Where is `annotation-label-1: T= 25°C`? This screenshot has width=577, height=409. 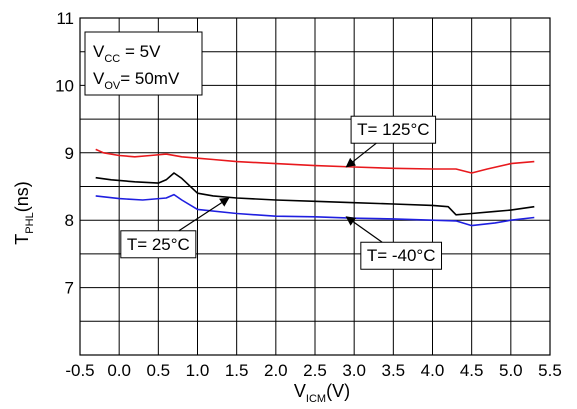
annotation-label-1: T= 25°C is located at coordinates (158, 244).